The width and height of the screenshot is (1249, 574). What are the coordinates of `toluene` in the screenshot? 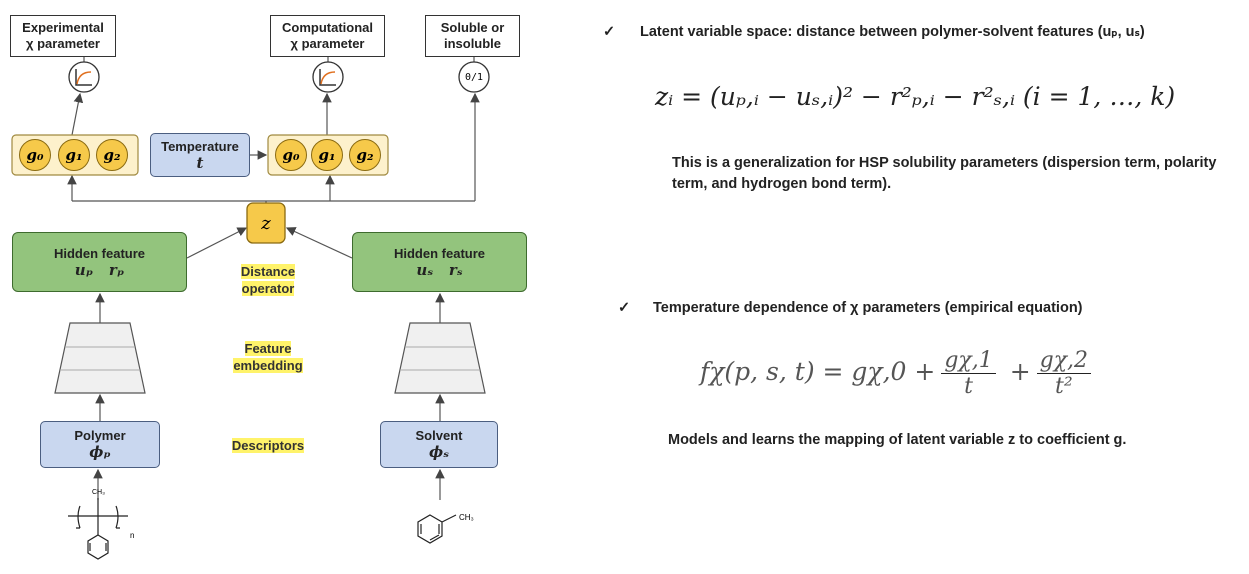 It's located at (437, 529).